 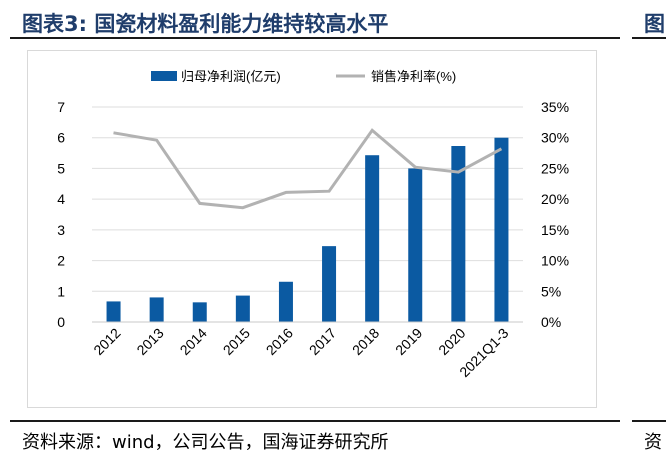 What do you see at coordinates (61, 199) in the screenshot?
I see `y-left-tick-label: 4` at bounding box center [61, 199].